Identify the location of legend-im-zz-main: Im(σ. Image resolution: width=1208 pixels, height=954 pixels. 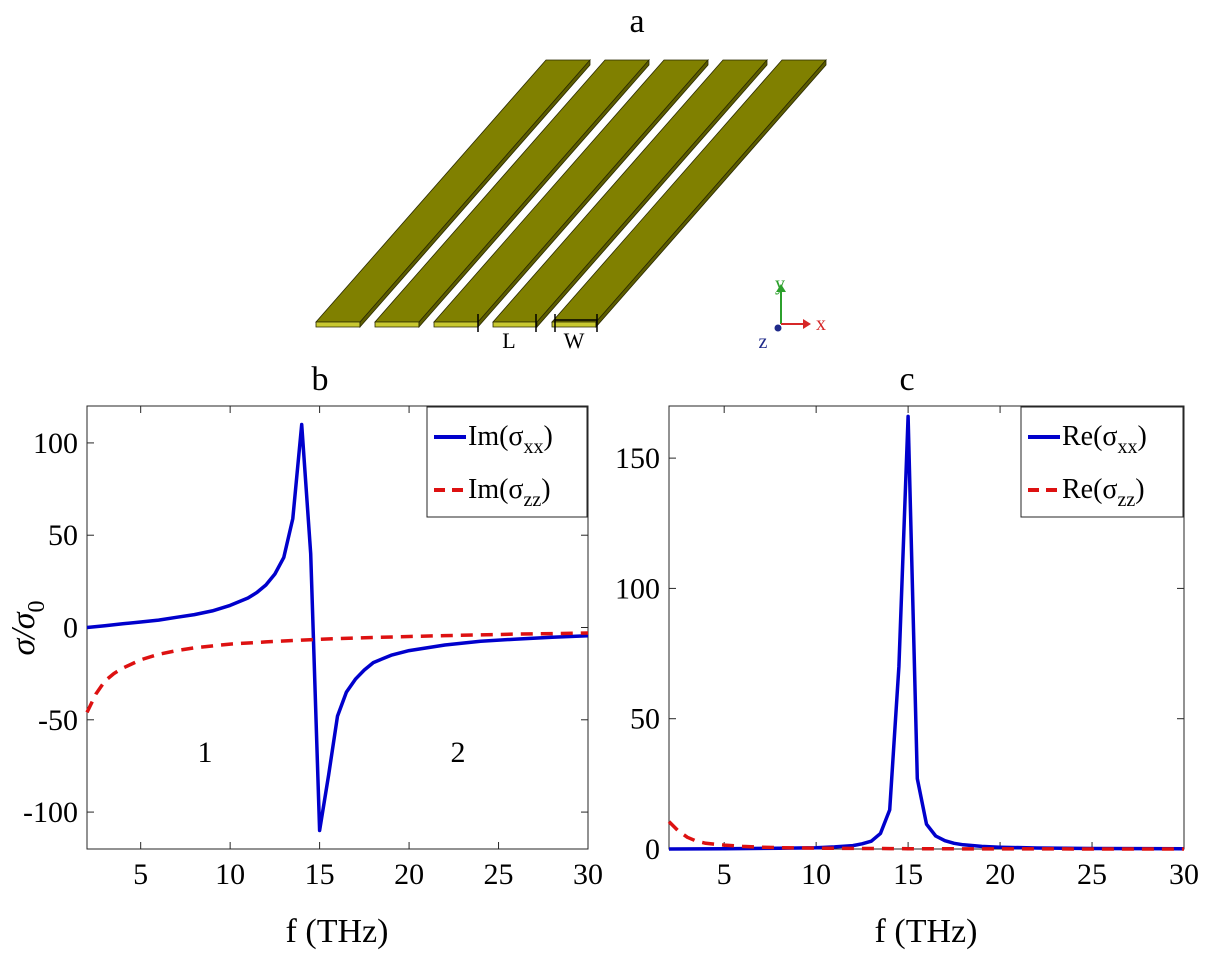
(496, 489).